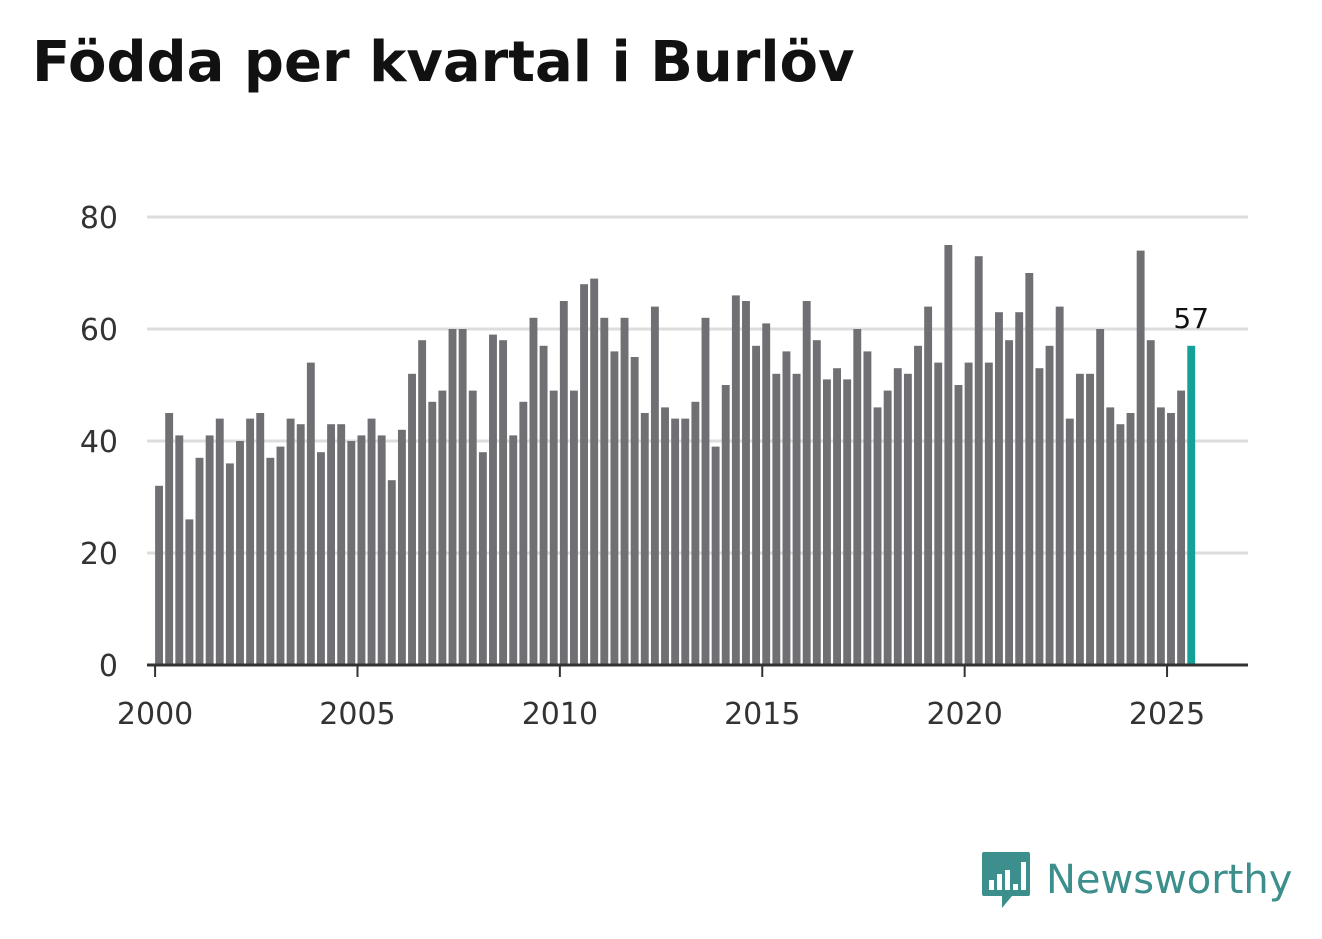 The height and width of the screenshot is (939, 1322). What do you see at coordinates (155, 714) in the screenshot?
I see `x-tick-label: 2000` at bounding box center [155, 714].